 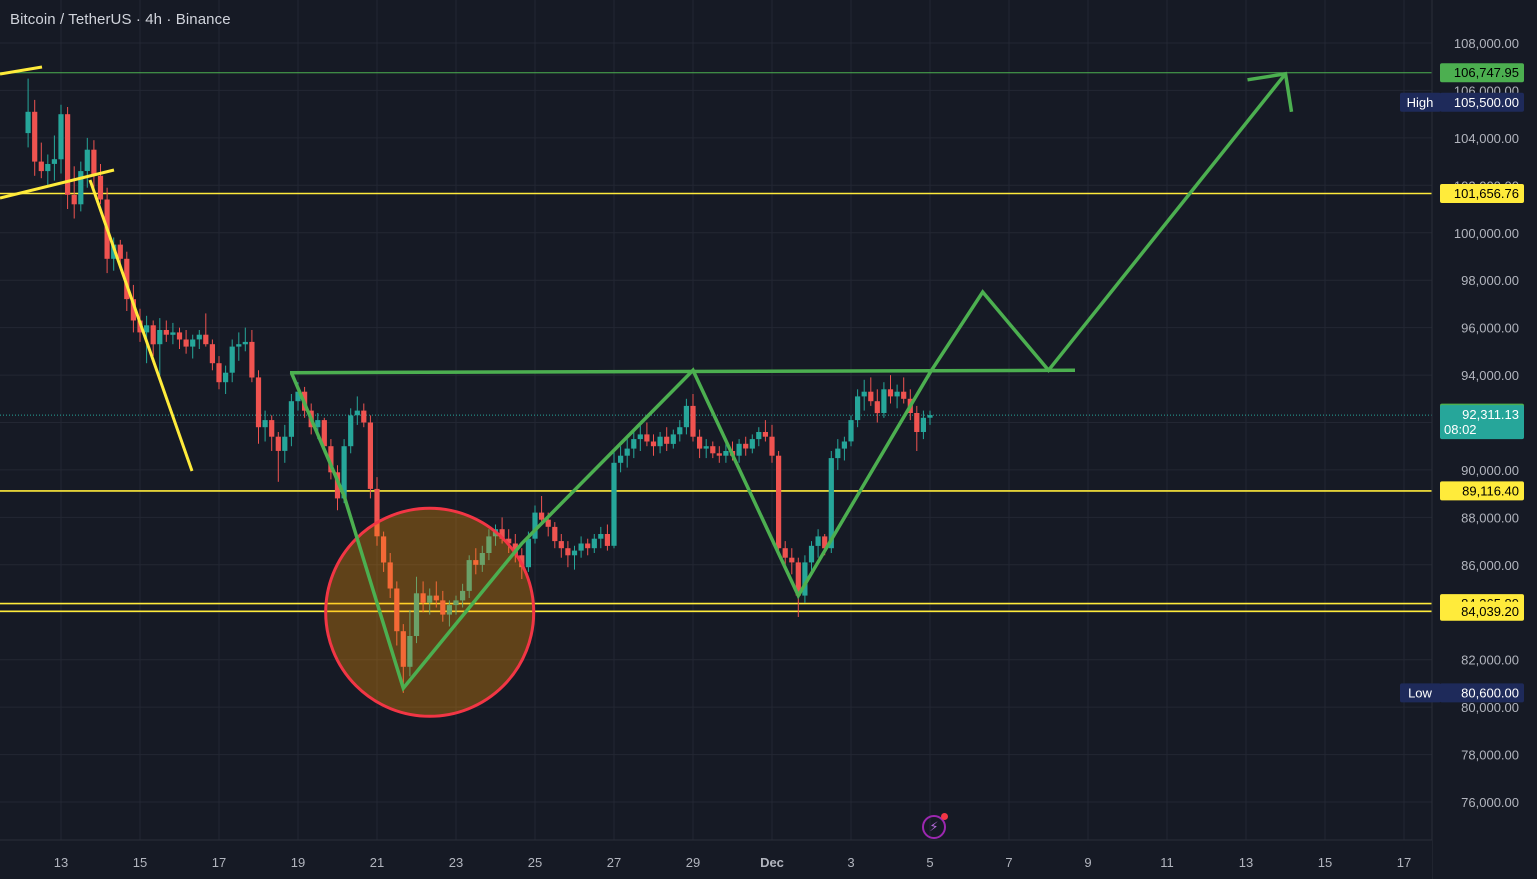 I want to click on price-tag-label: 80,600.00, so click(x=1490, y=692).